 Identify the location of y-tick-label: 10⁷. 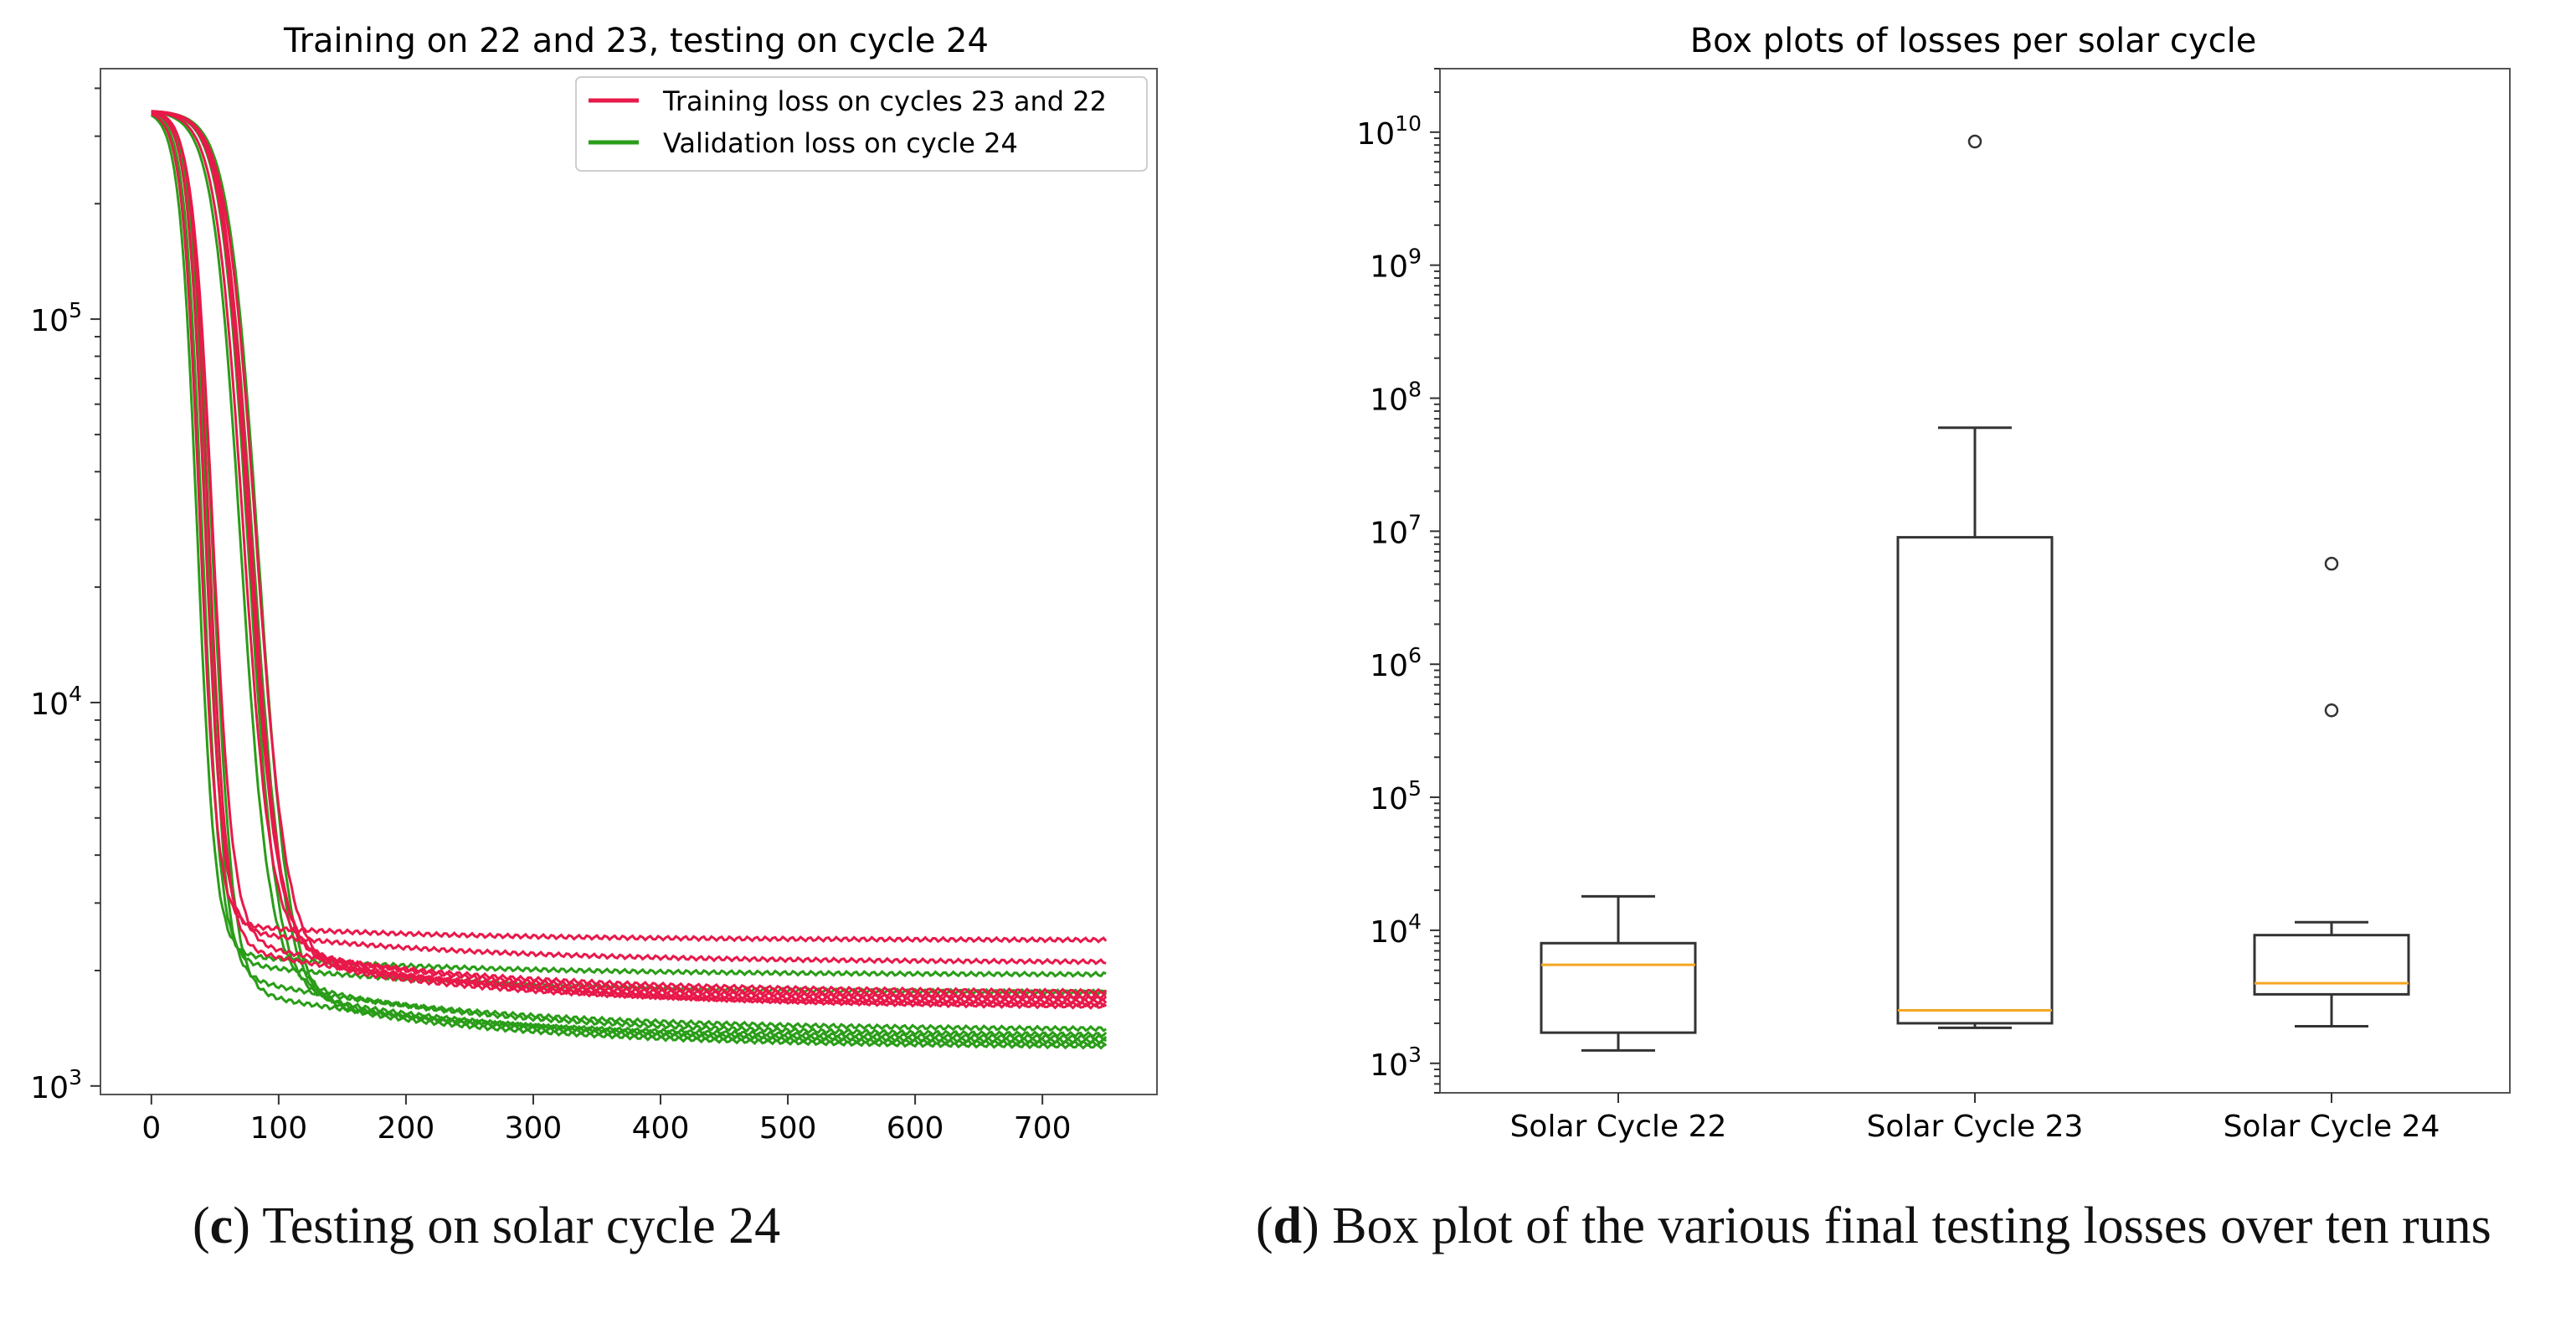
(1396, 530).